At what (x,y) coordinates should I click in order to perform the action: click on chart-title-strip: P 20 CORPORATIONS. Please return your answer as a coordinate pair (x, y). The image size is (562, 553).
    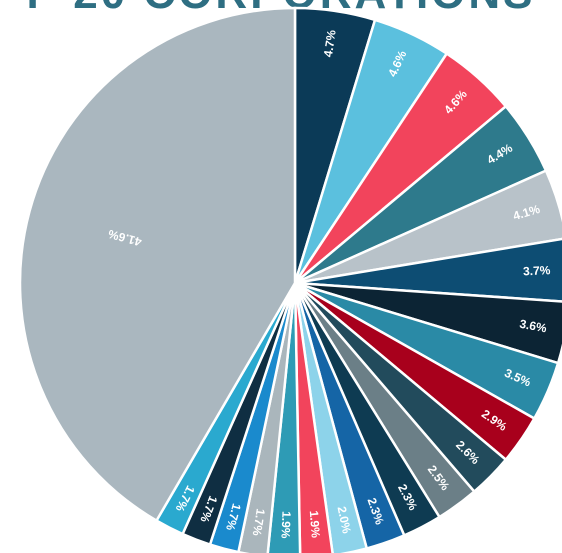
    Looking at the image, I should click on (281, 7).